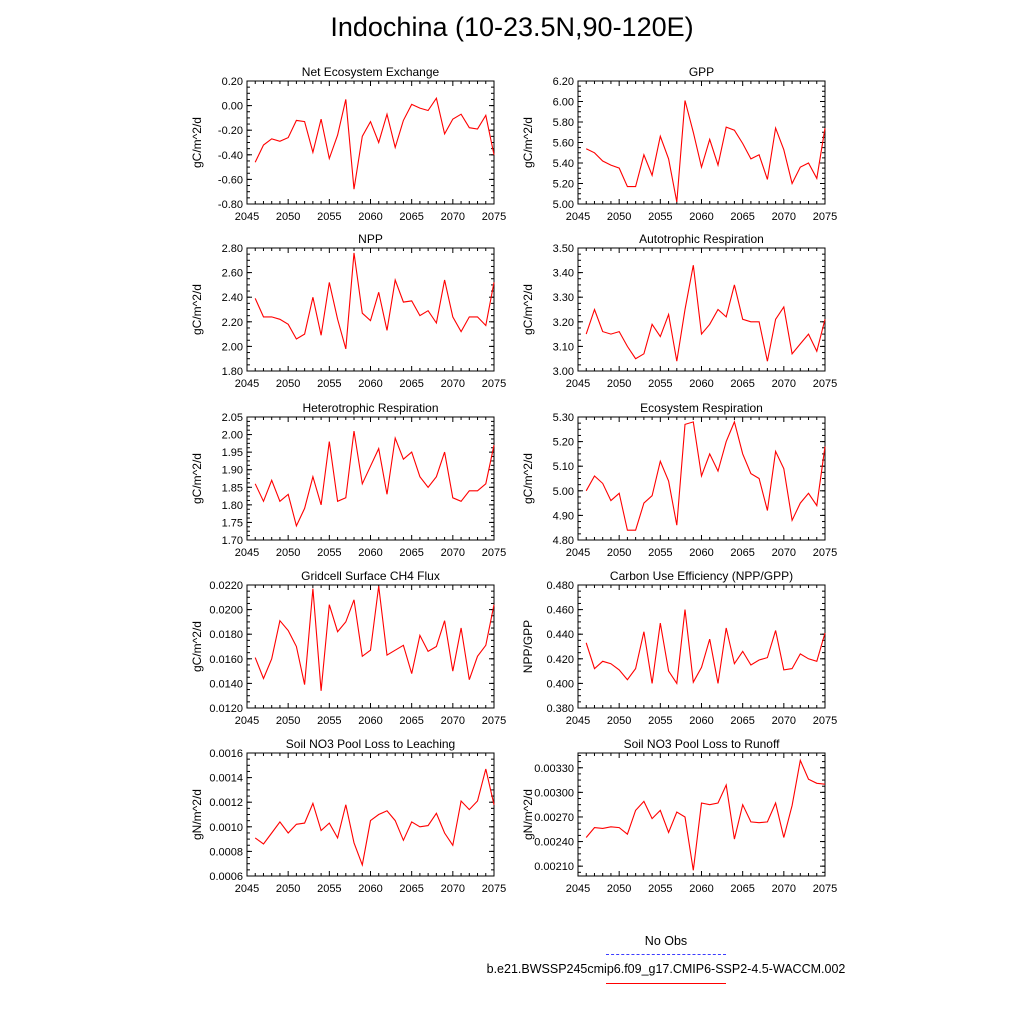  What do you see at coordinates (370, 408) in the screenshot?
I see `chart-title: Heterotrophic Respiration` at bounding box center [370, 408].